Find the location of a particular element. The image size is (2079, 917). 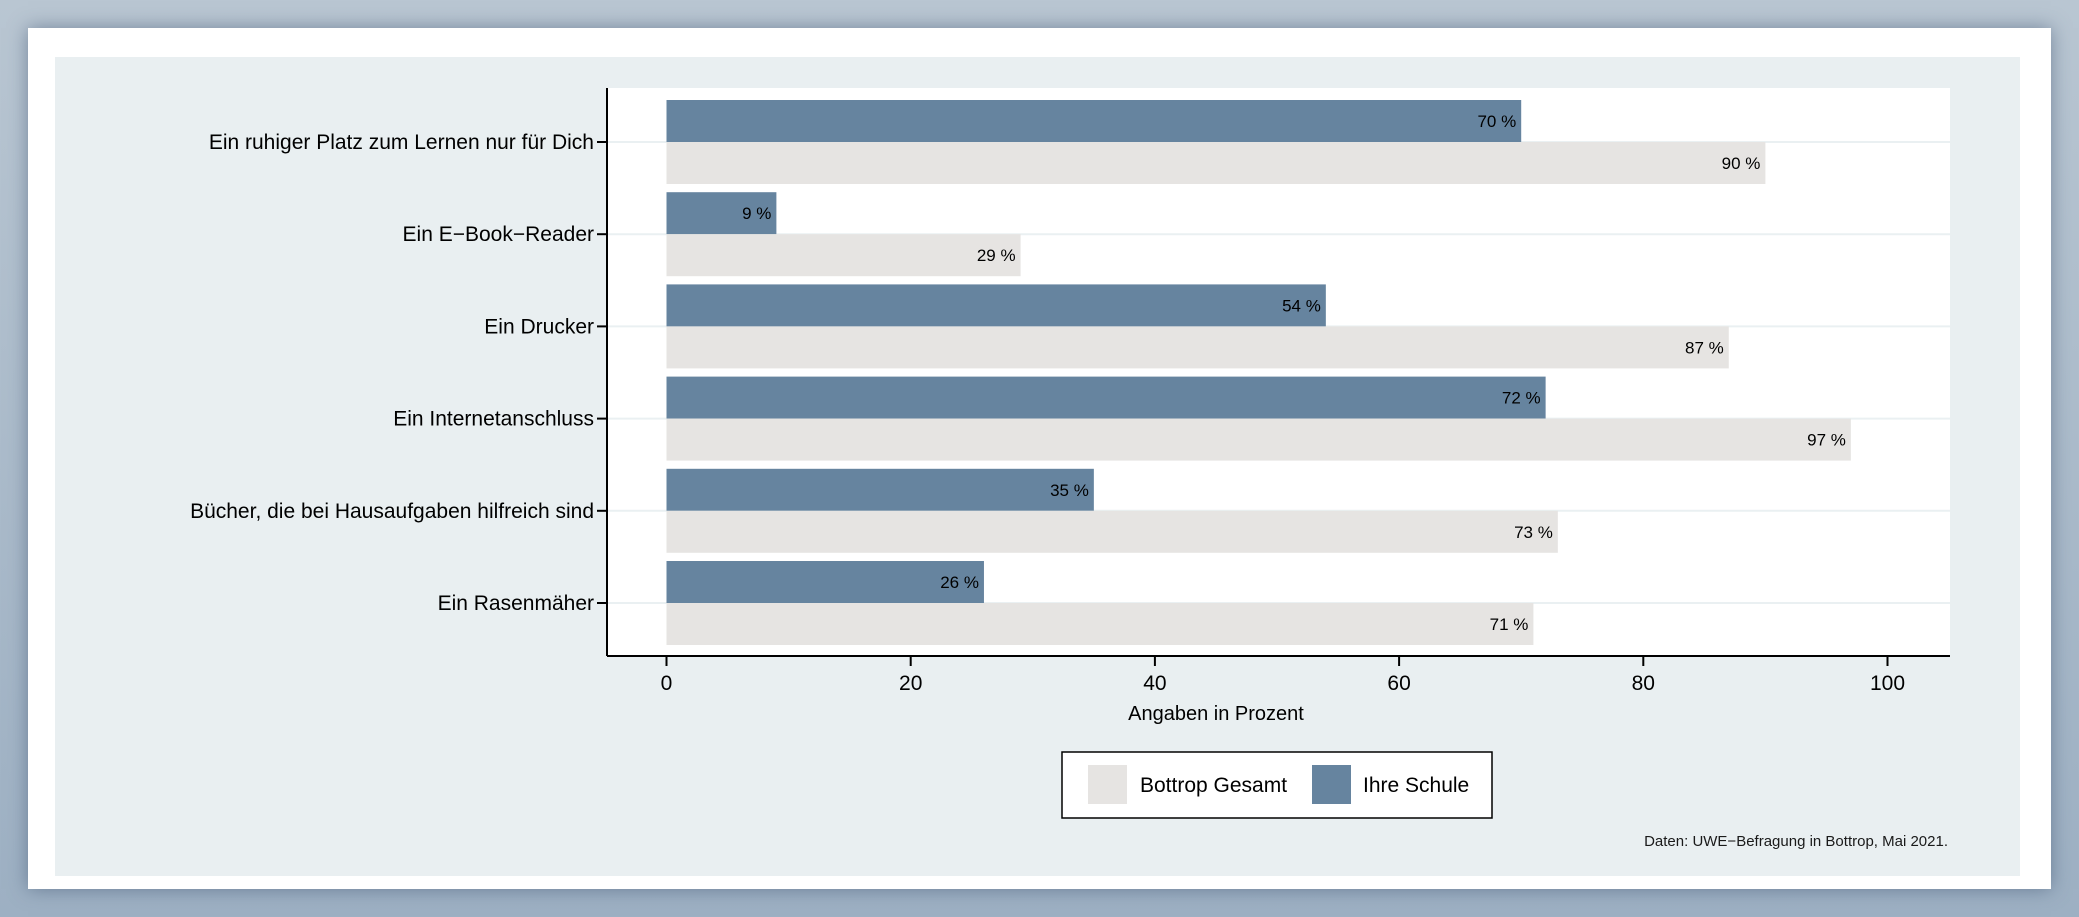

bar-ihre-schule-ein-internetanschluss is located at coordinates (1106, 397).